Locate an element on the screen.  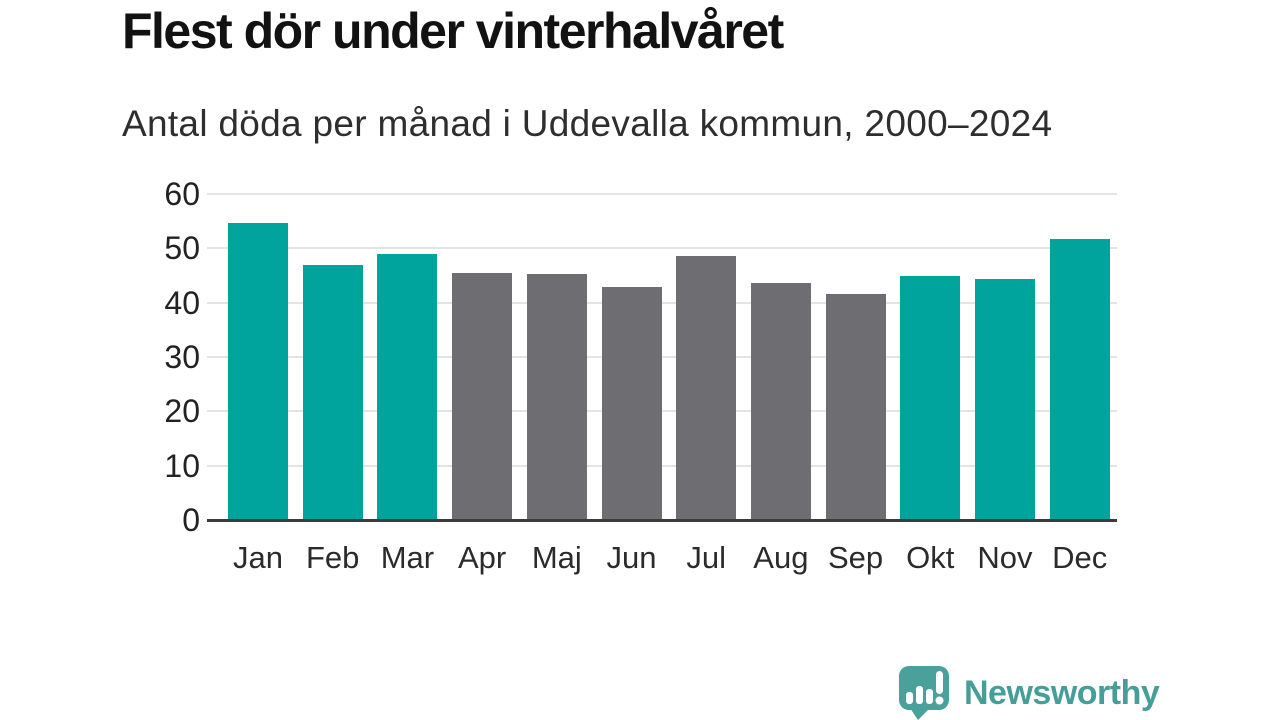
y-tick-label: 20 is located at coordinates (182, 411).